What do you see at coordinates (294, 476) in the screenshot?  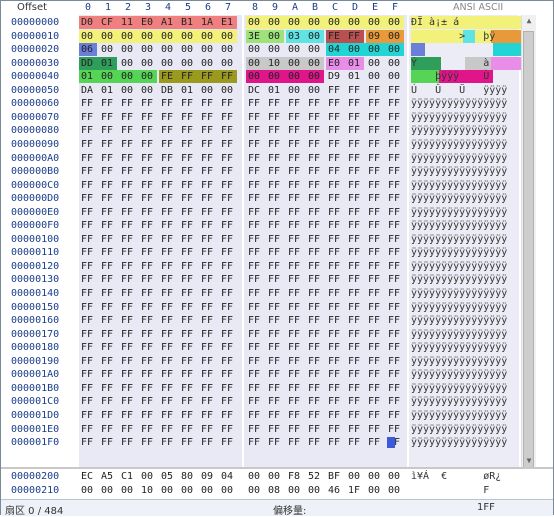 I see `hex-byte: F8` at bounding box center [294, 476].